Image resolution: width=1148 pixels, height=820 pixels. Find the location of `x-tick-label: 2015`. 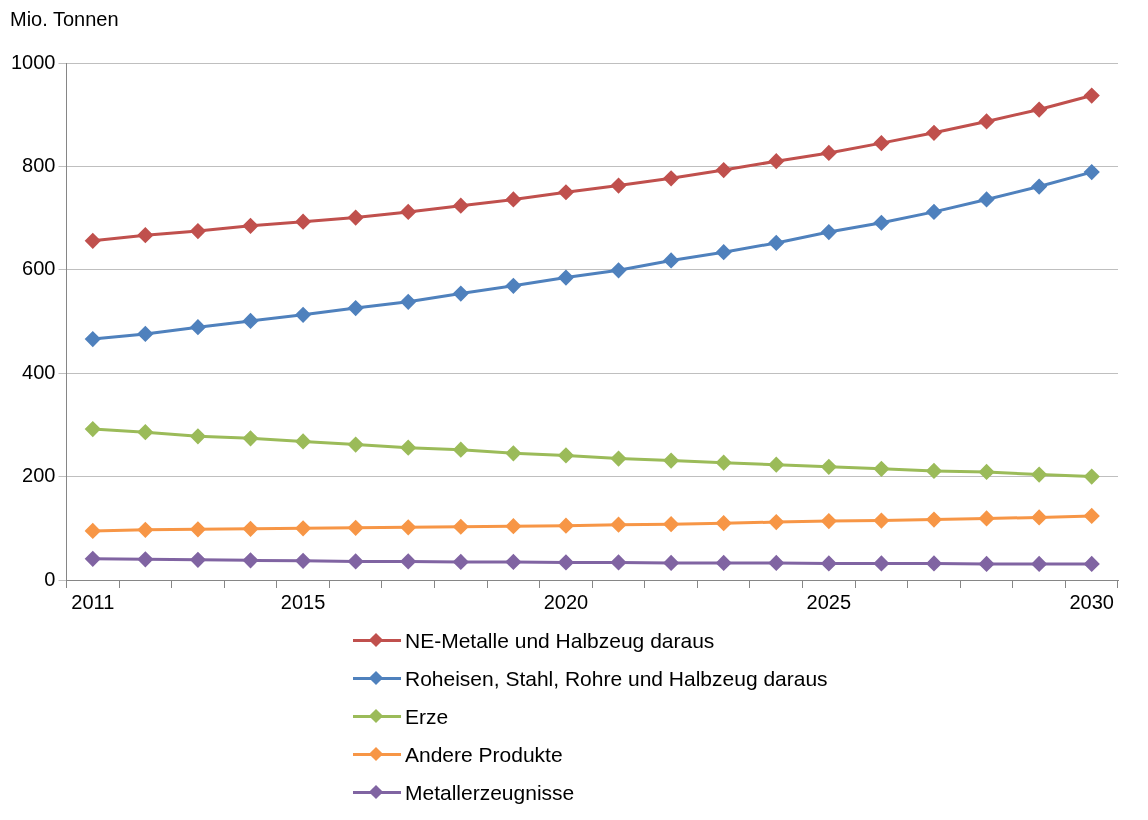

x-tick-label: 2015 is located at coordinates (303, 601).